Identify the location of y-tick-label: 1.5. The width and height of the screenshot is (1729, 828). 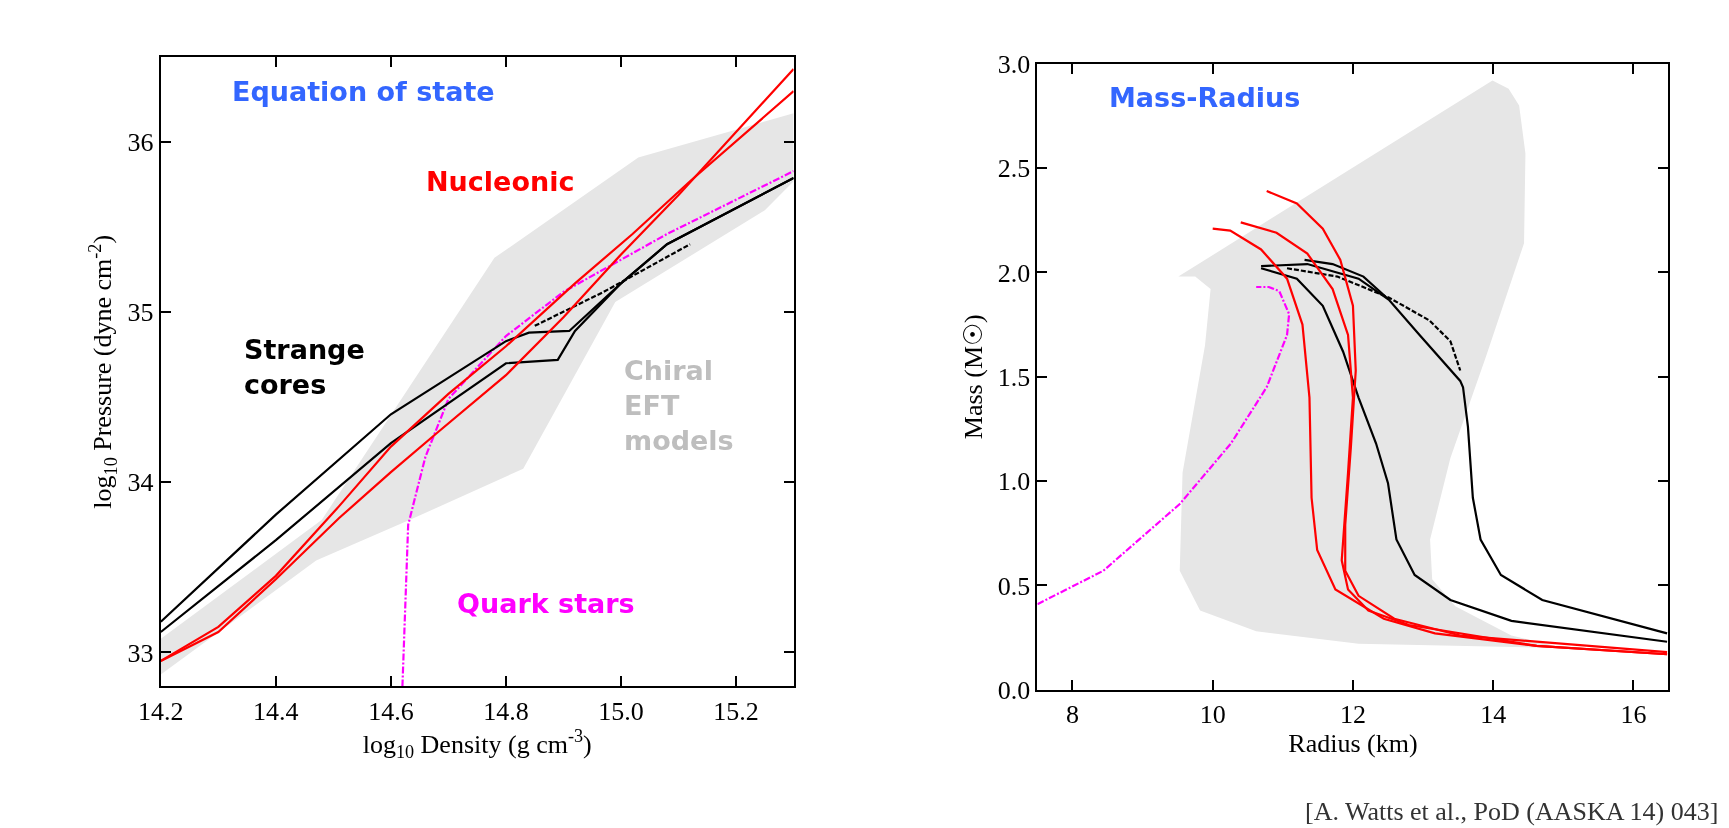
(1014, 377).